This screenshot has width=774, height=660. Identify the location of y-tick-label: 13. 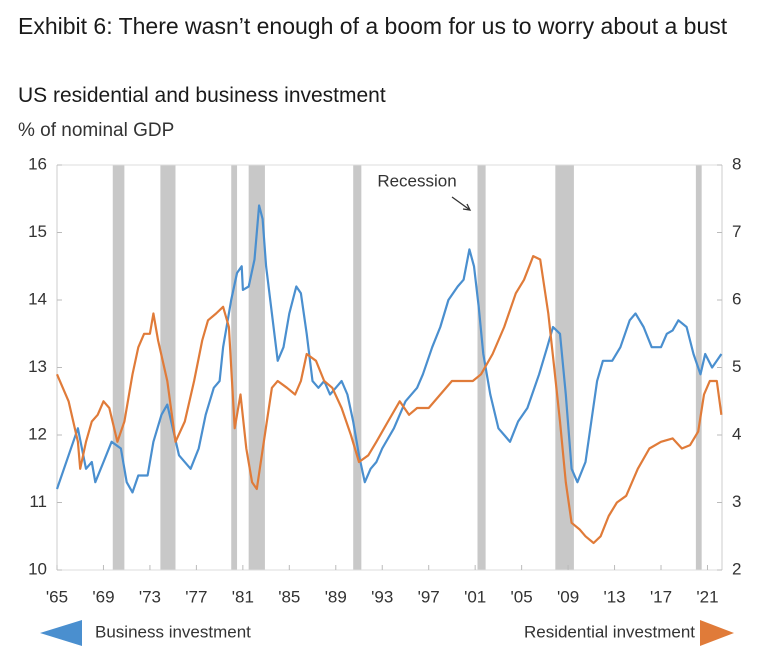
(37, 366).